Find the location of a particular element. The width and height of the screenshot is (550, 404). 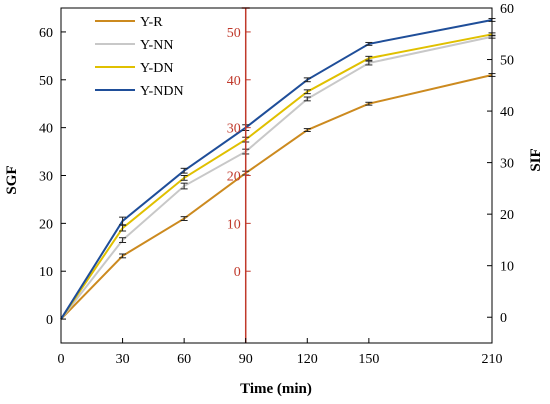

middle-axis: 0 10 20 30 40 50 is located at coordinates (239, 175).